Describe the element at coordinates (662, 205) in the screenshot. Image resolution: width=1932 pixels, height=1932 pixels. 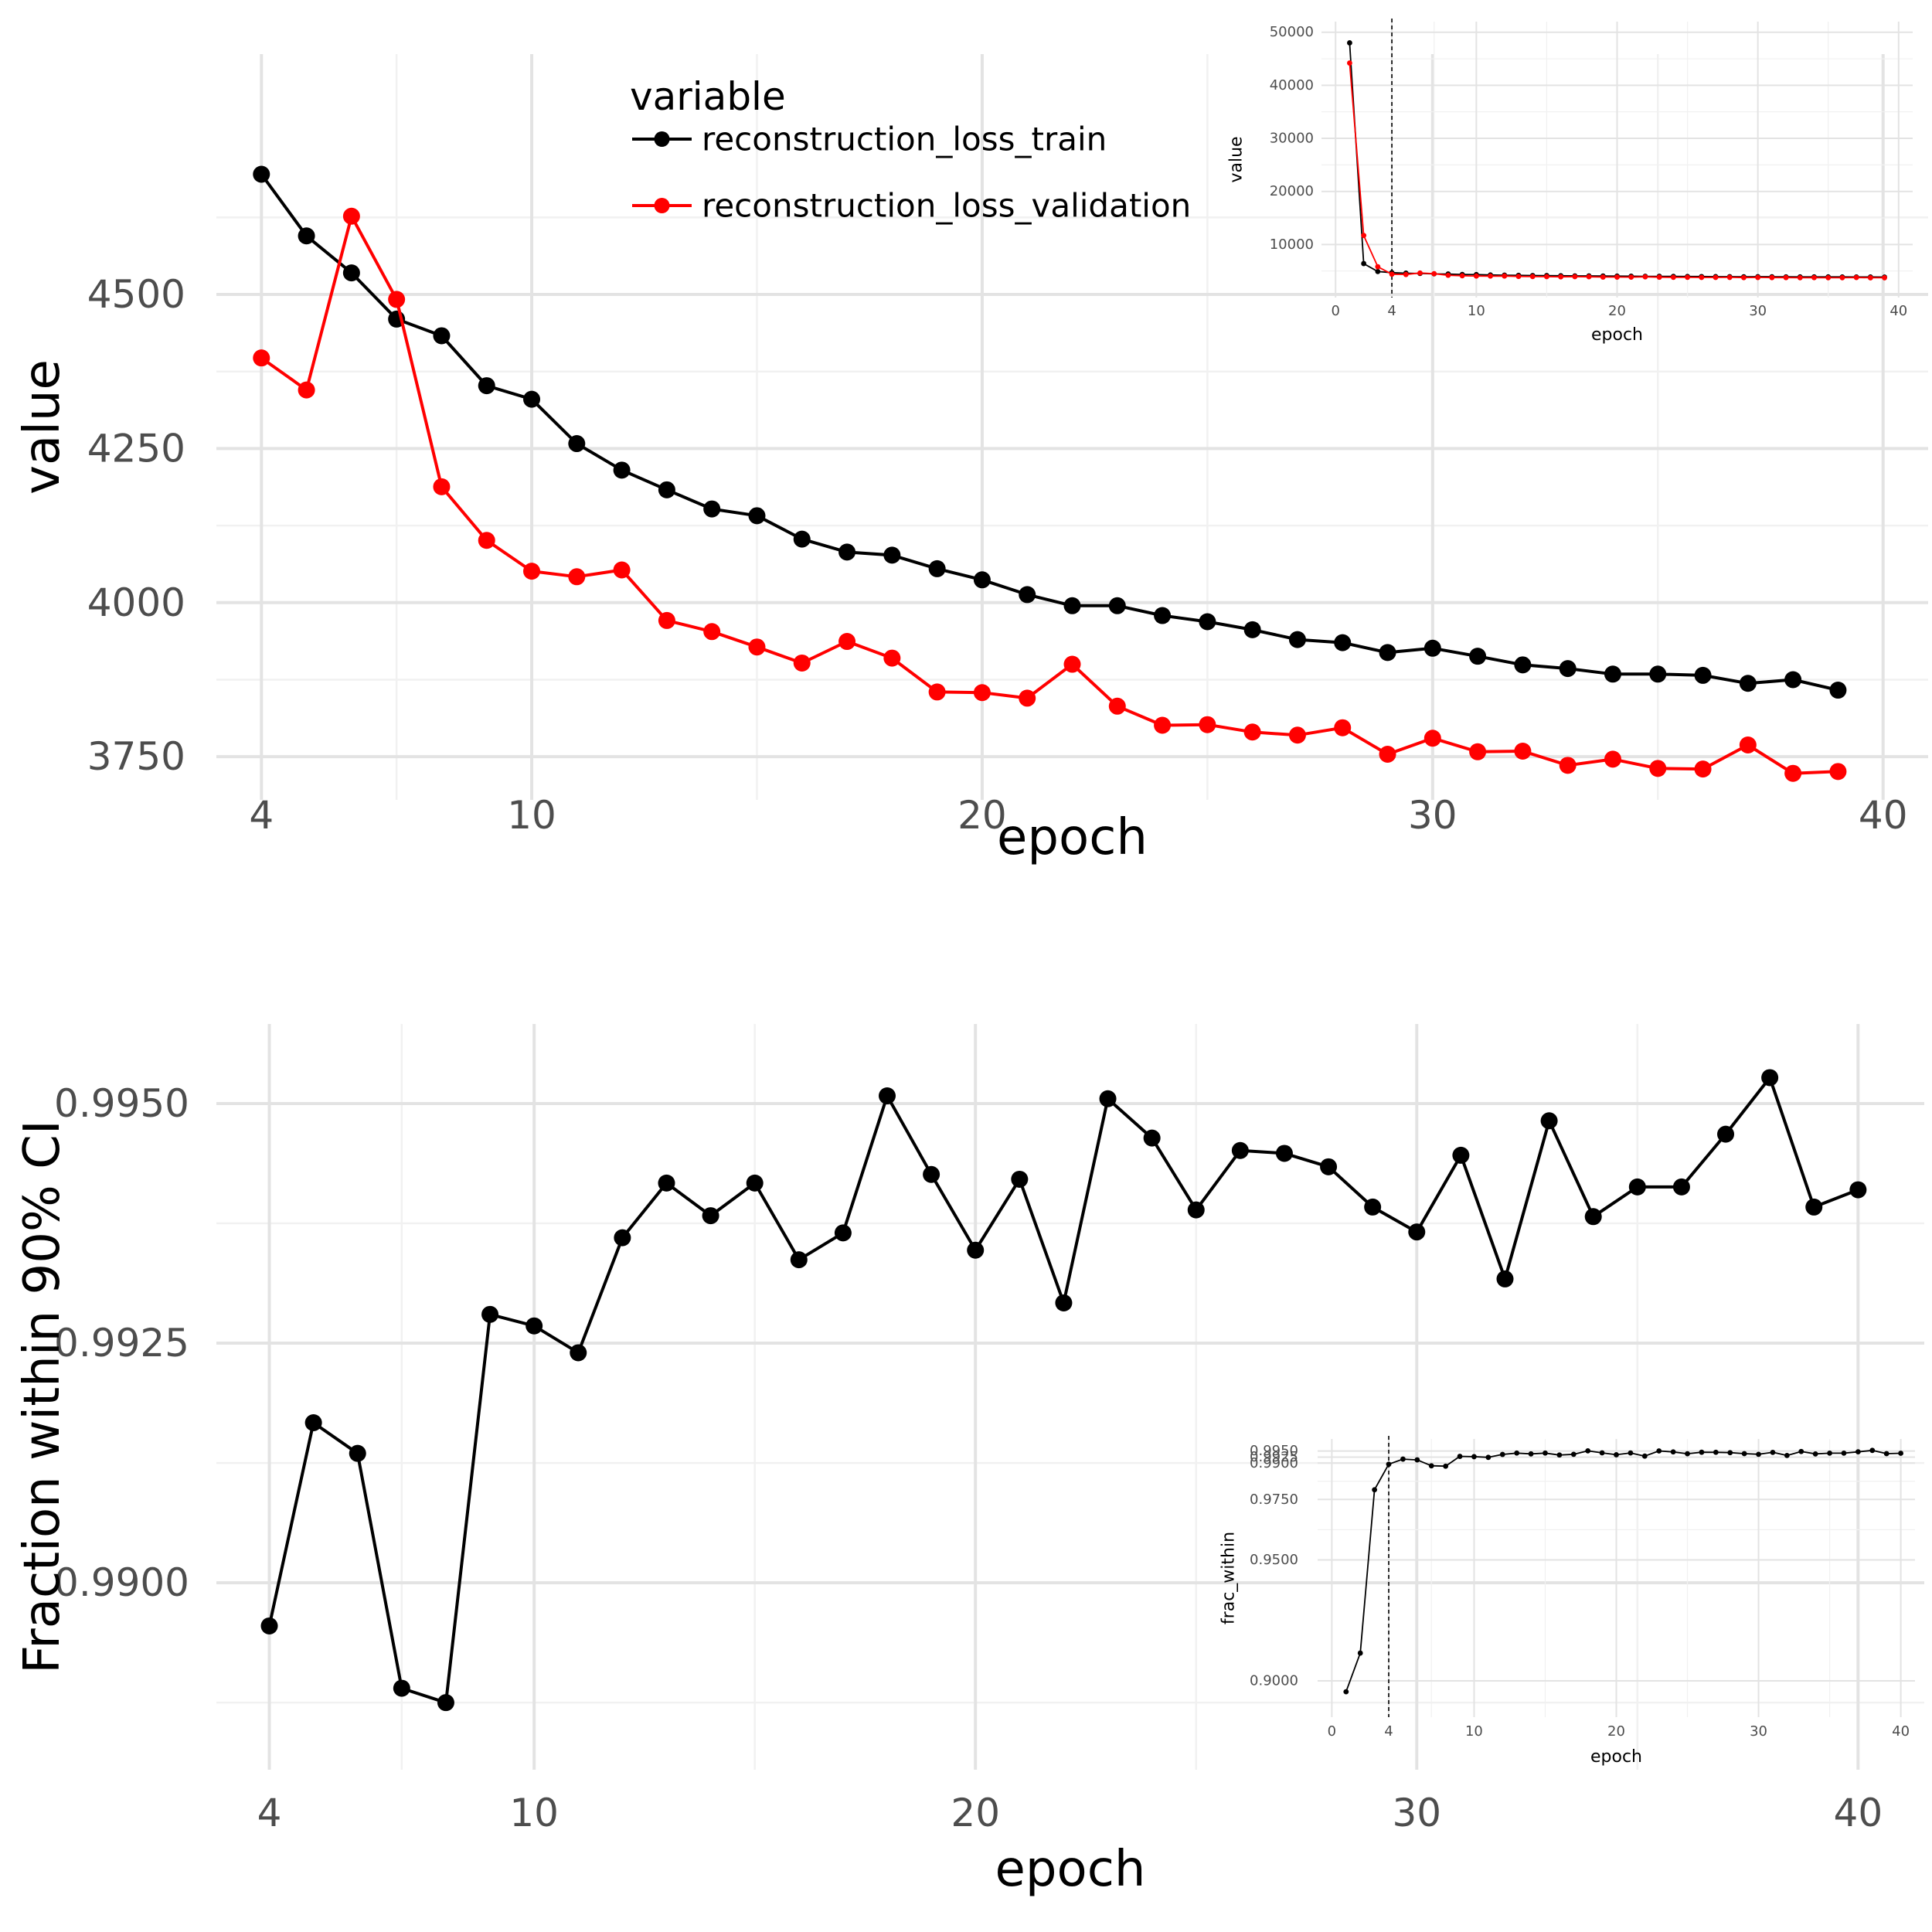
I see `legend-key-point` at that location.